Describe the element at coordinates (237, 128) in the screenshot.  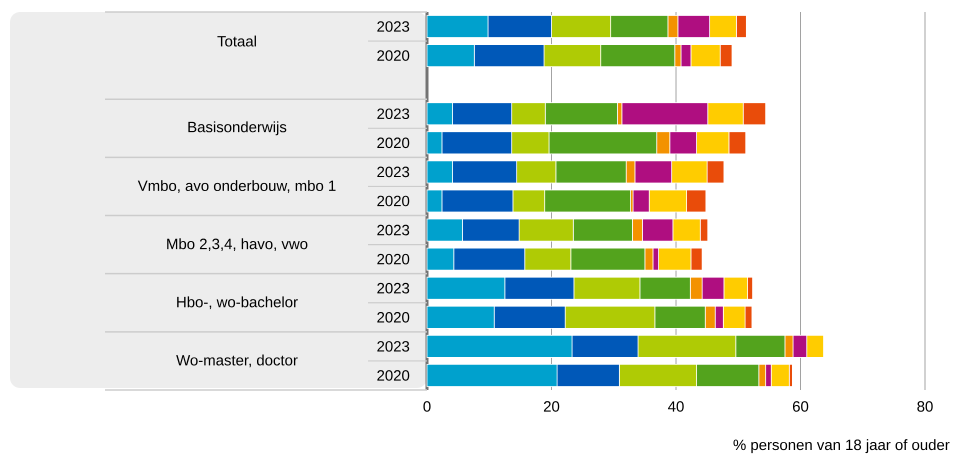
I see `text: Basisonderwijs` at that location.